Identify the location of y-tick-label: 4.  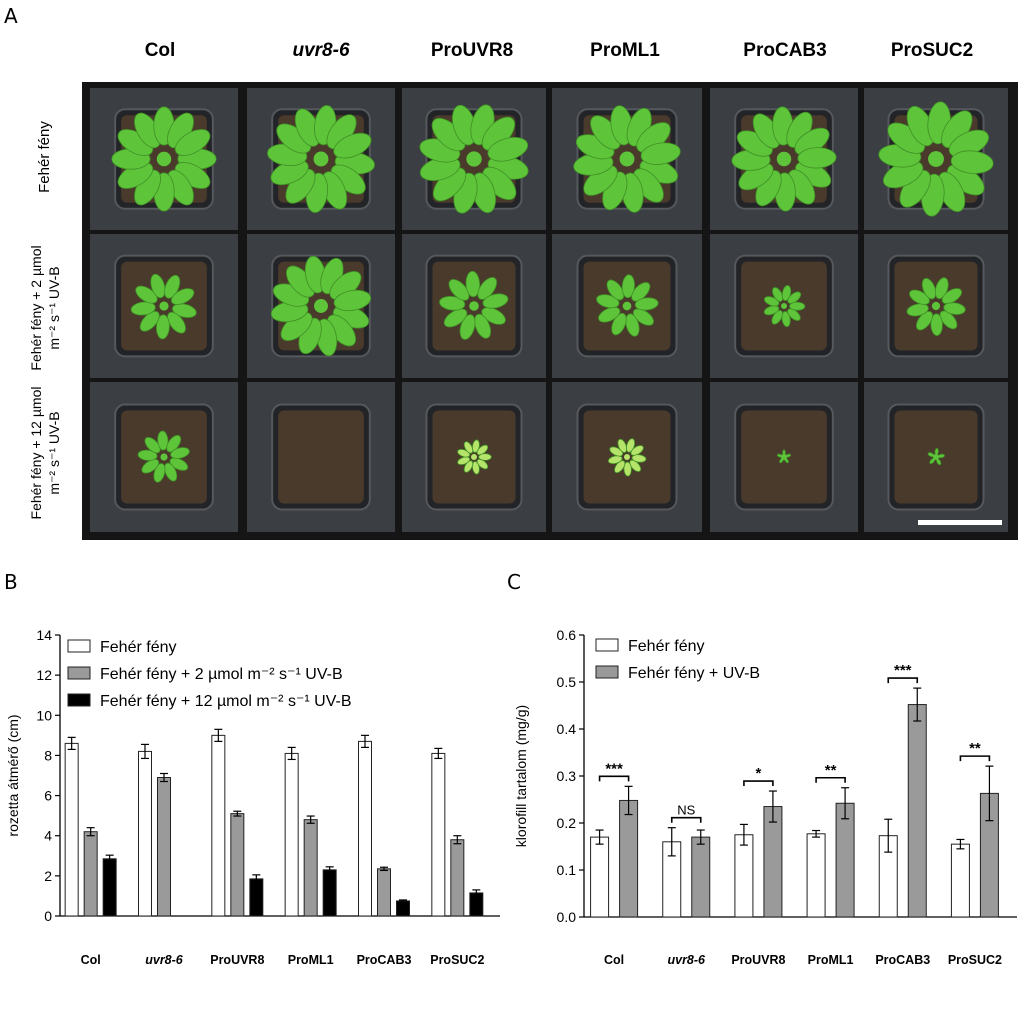
(48, 836).